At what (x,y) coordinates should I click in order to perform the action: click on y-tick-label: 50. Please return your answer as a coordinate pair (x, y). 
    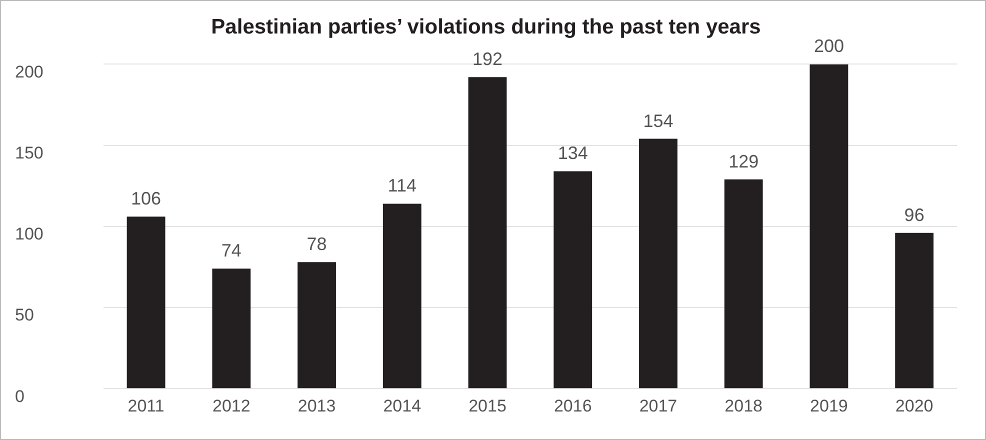
    Looking at the image, I should click on (24, 315).